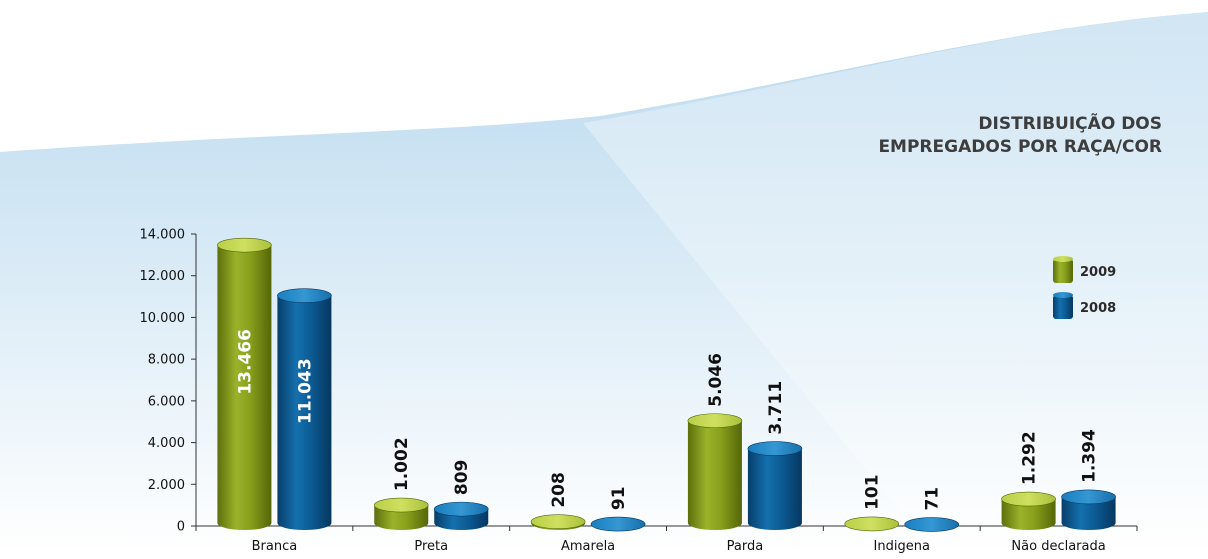 The image size is (1208, 559). Describe the element at coordinates (588, 546) in the screenshot. I see `x-tick-label: Amarela` at that location.